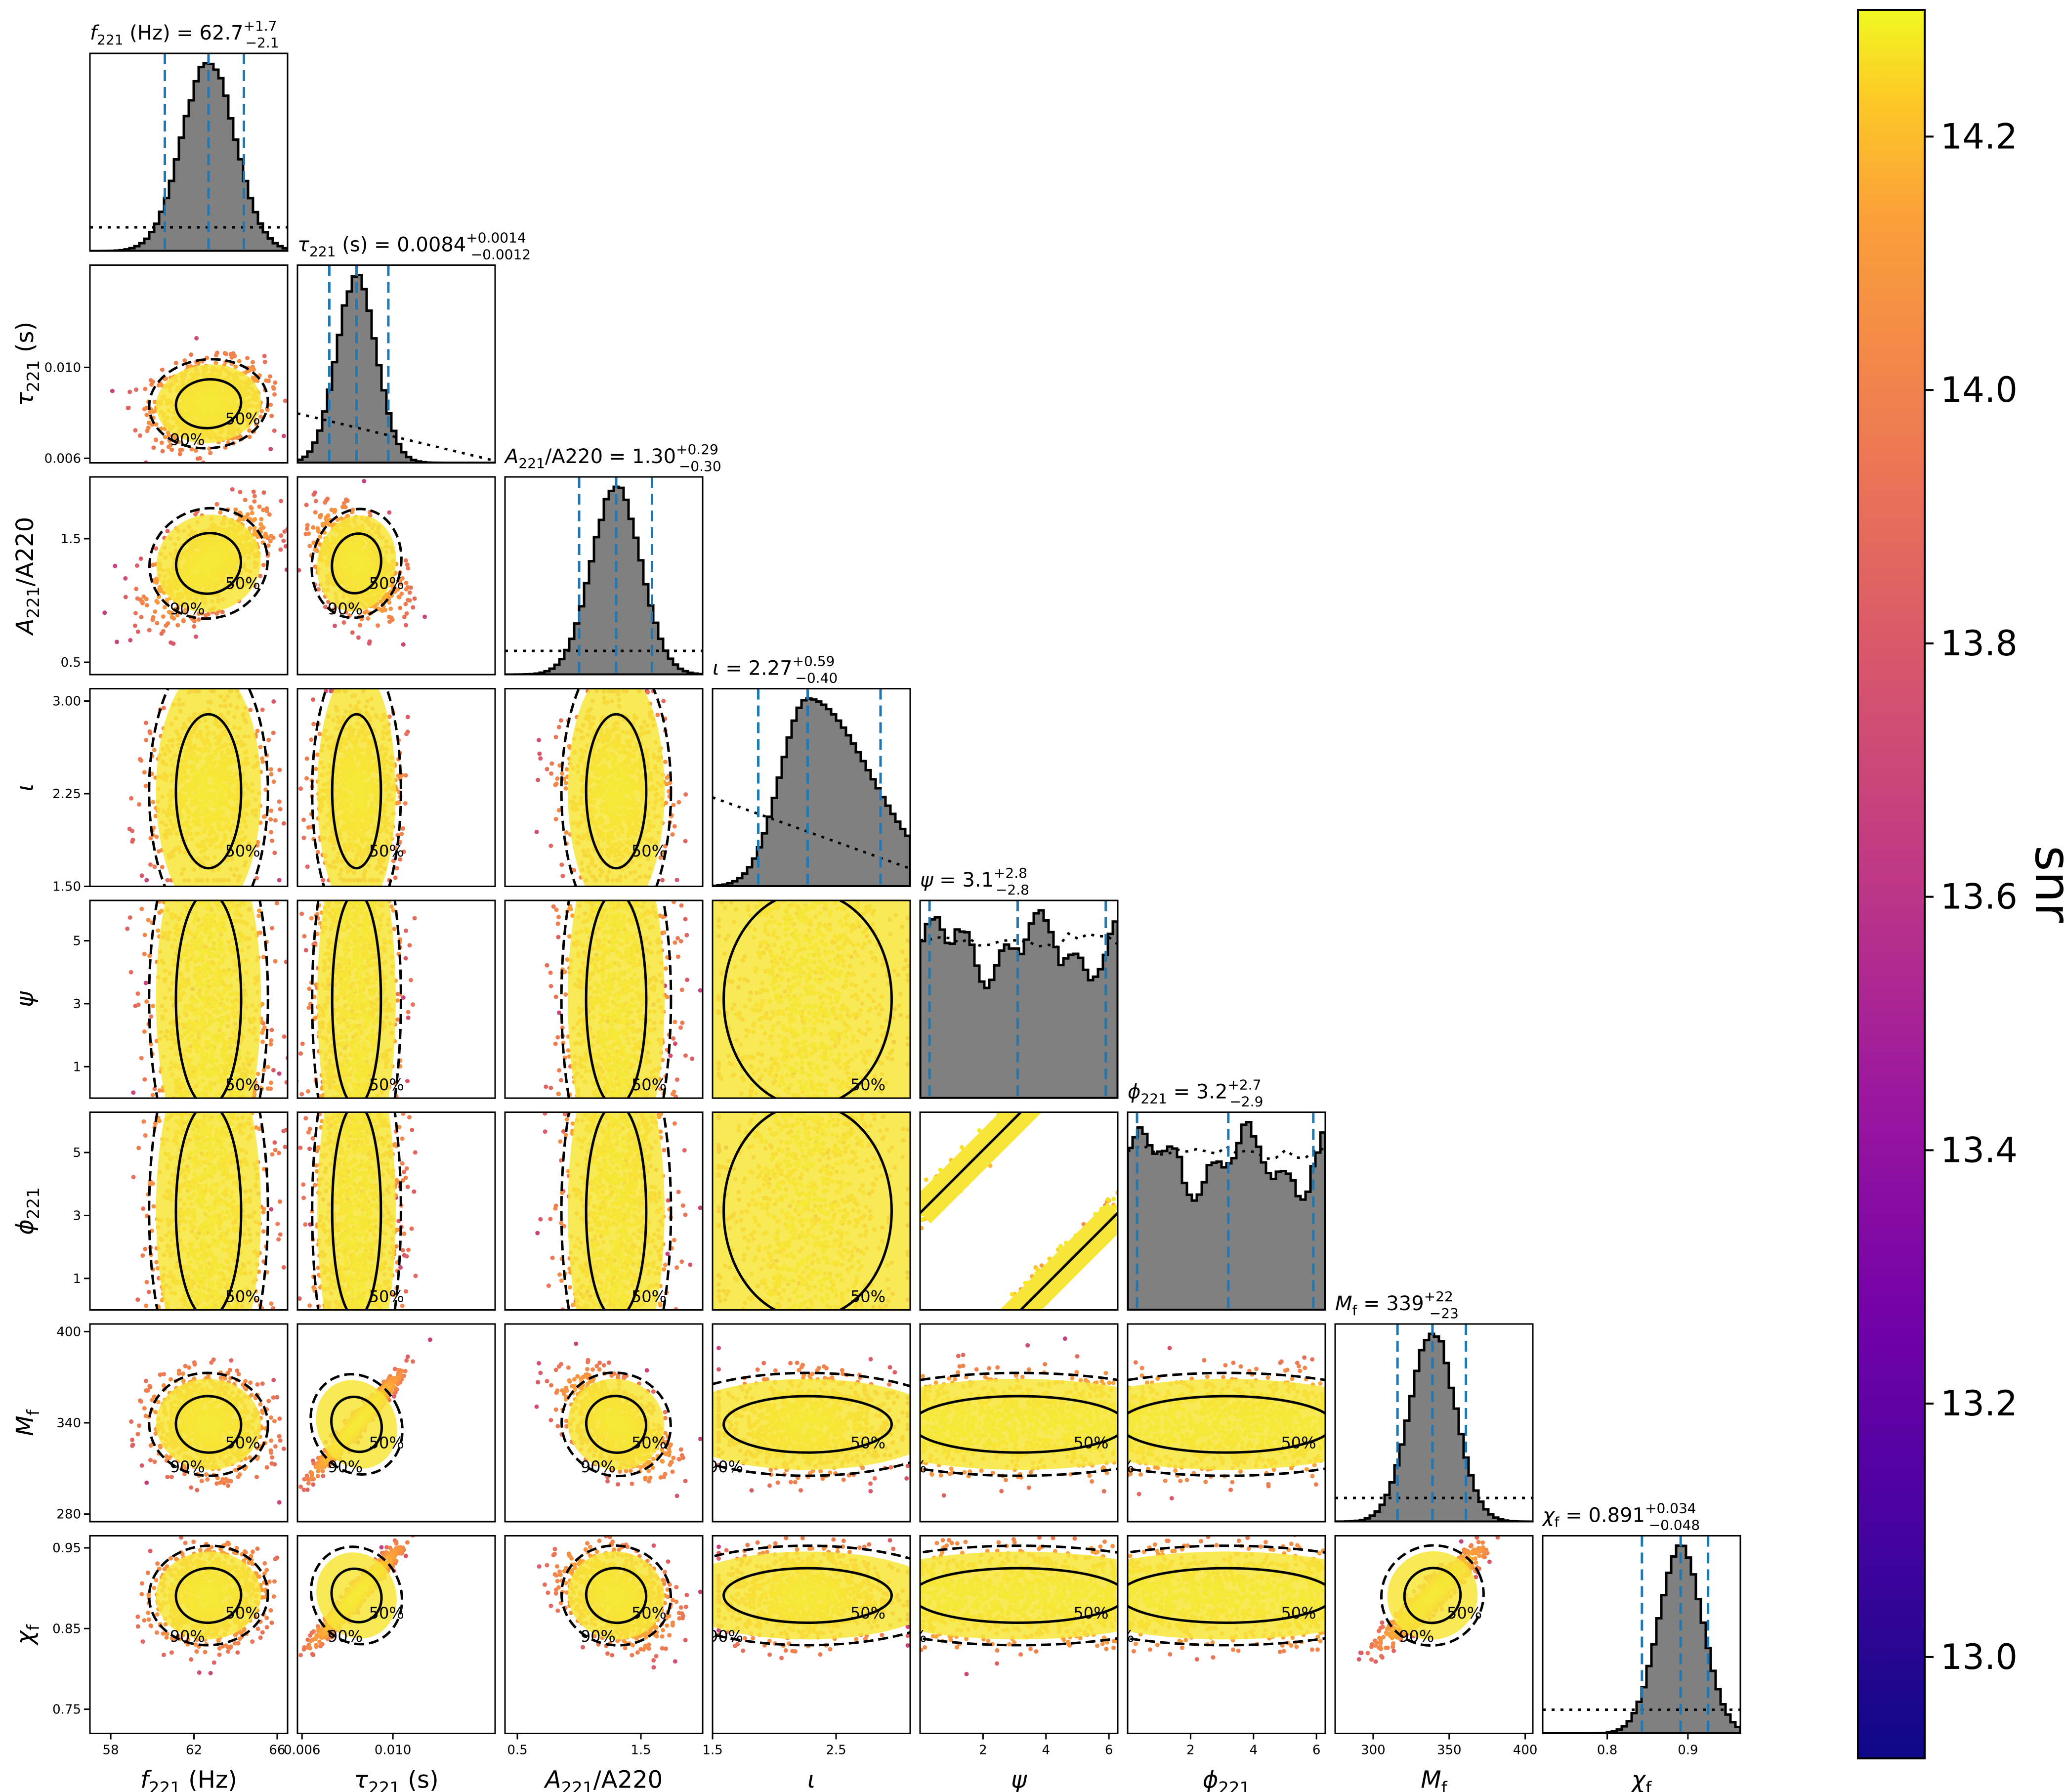 This screenshot has width=2065, height=1792. I want to click on y-tick-label: 2.25, so click(66, 794).